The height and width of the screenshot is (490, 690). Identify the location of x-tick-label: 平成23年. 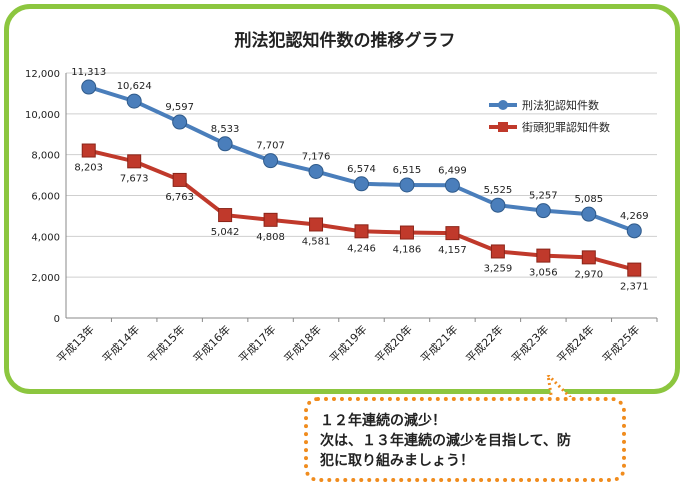
(529, 343).